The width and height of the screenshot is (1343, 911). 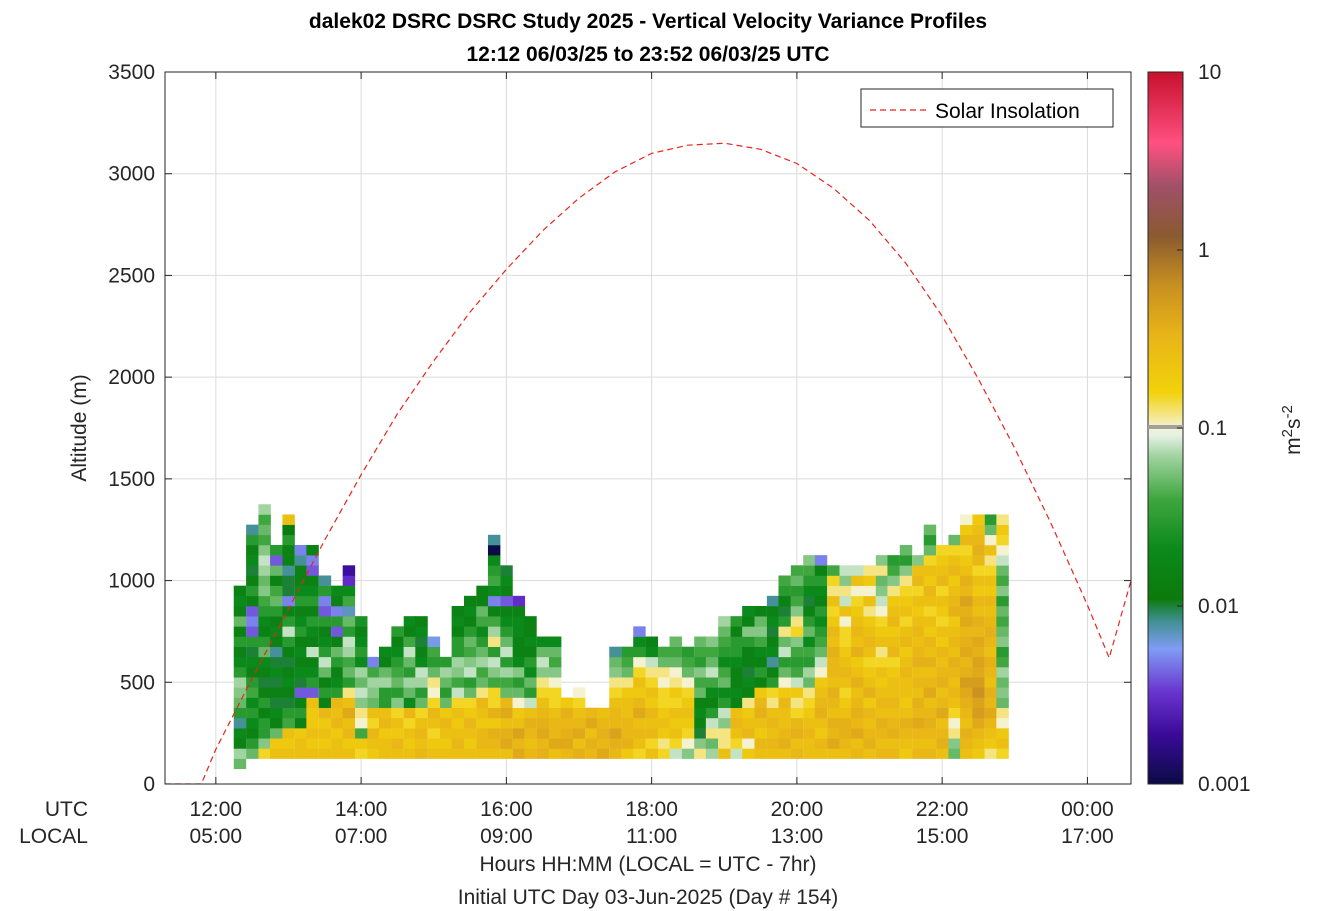 What do you see at coordinates (1224, 784) in the screenshot?
I see `colorbar-tick-label: 0.001` at bounding box center [1224, 784].